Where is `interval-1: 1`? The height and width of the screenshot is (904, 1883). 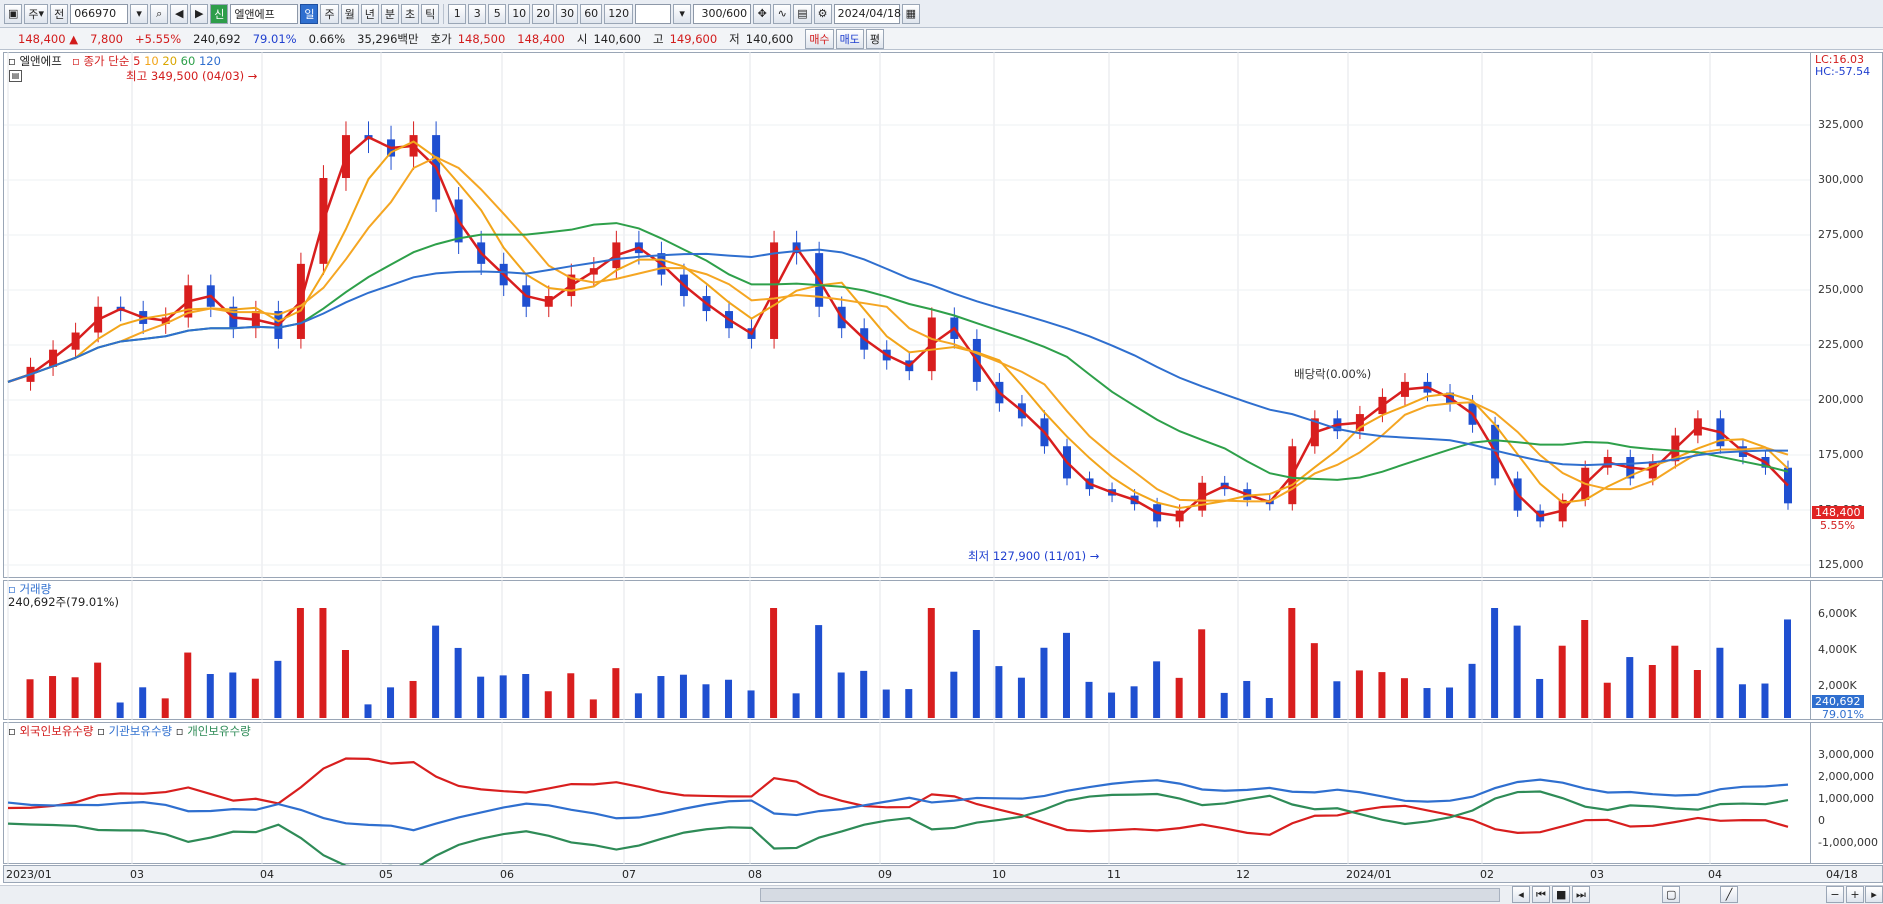
interval-1: 1 is located at coordinates (457, 13).